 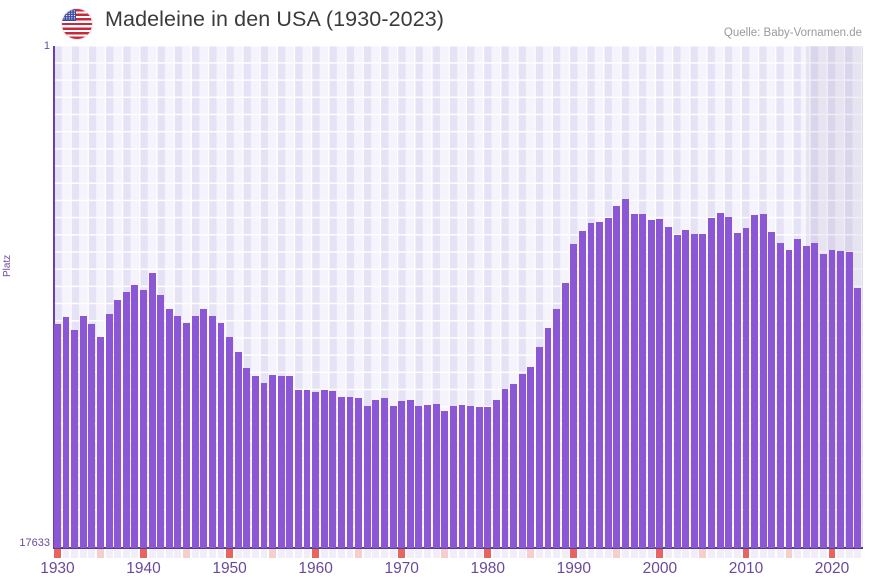 What do you see at coordinates (487, 568) in the screenshot?
I see `x-axis-tick-label: 1980` at bounding box center [487, 568].